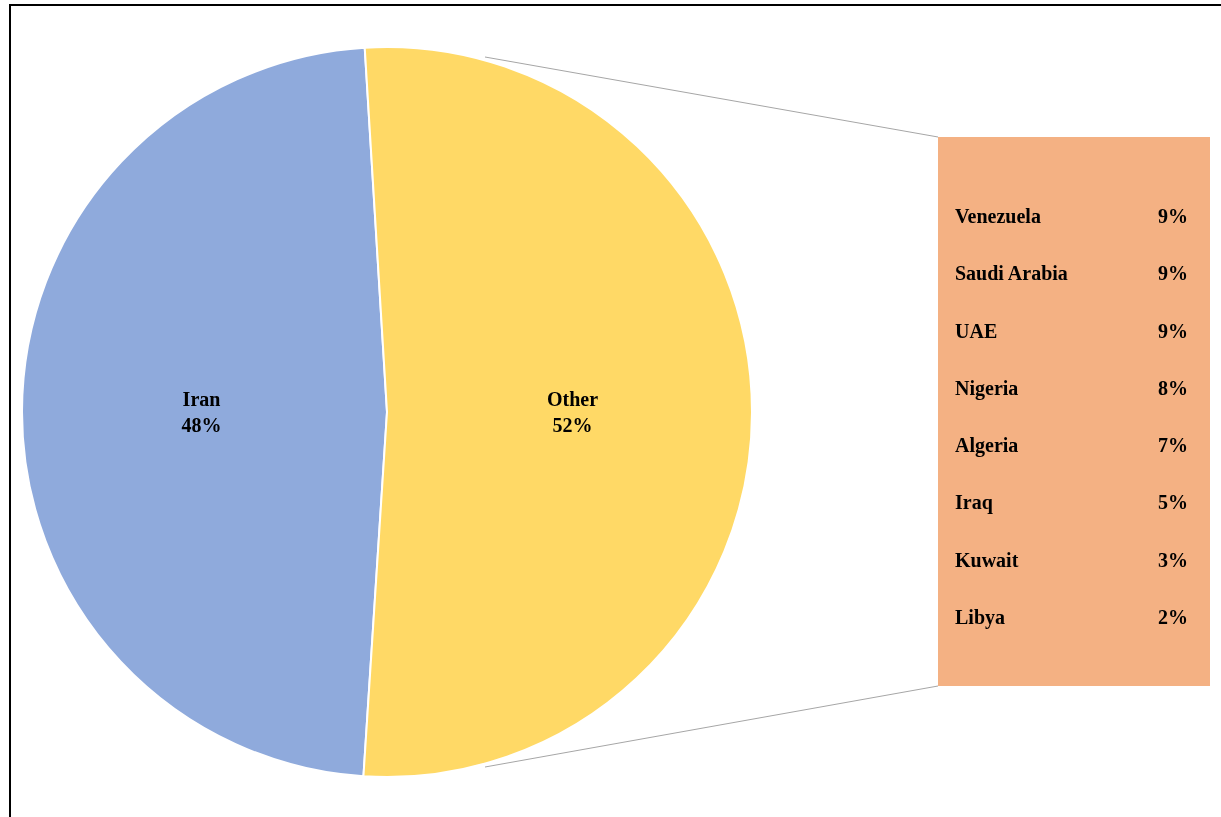  I want to click on data-label: 48%, so click(201, 424).